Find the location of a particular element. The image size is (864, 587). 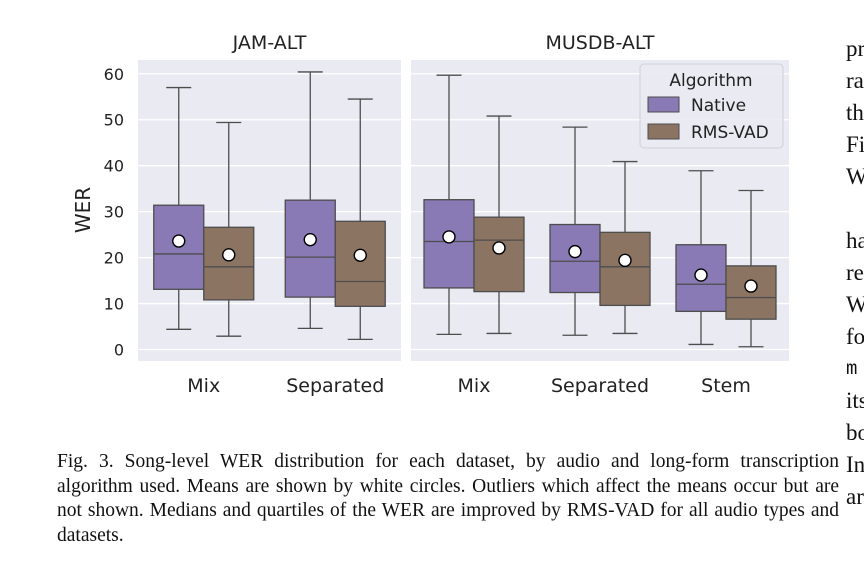

side-text-line: pr is located at coordinates (855, 48).